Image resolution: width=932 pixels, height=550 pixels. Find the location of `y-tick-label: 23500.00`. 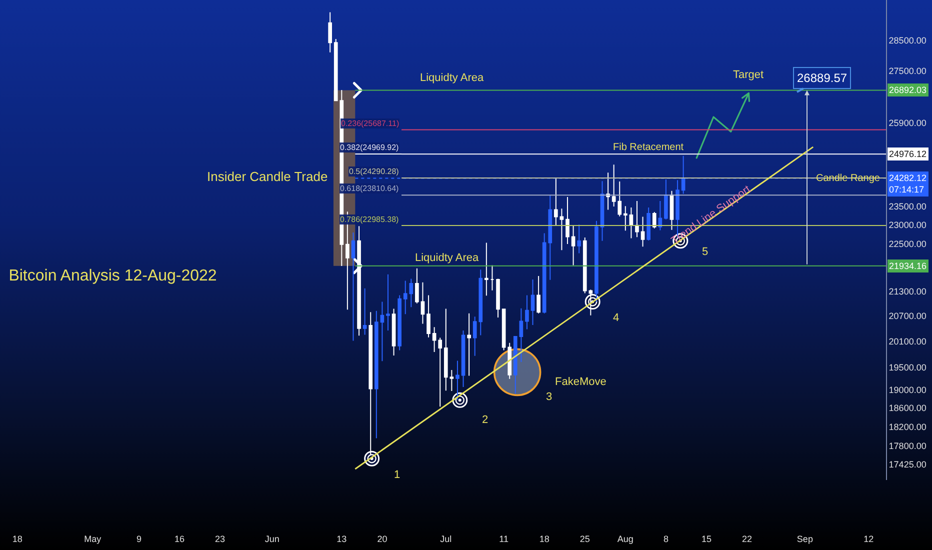

y-tick-label: 23500.00 is located at coordinates (907, 207).